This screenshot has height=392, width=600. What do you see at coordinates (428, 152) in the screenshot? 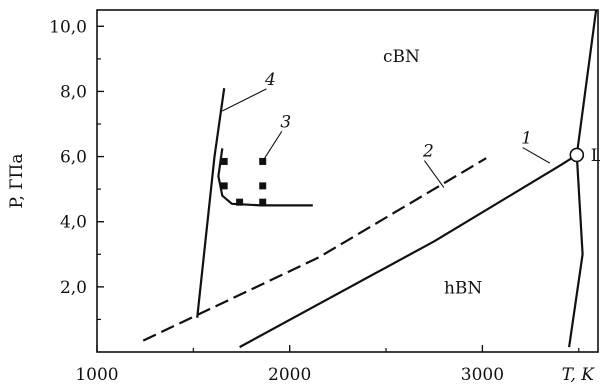
I see `curve-2-label: 2` at bounding box center [428, 152].